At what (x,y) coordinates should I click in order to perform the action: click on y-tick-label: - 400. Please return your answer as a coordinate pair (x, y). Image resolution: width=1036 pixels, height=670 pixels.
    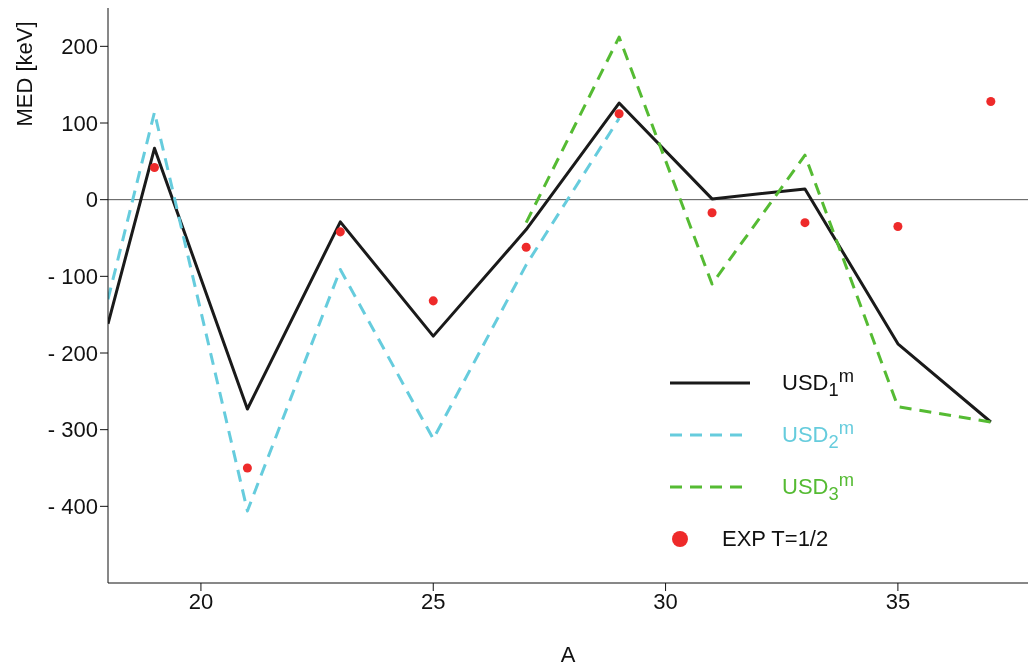
    Looking at the image, I should click on (72, 507).